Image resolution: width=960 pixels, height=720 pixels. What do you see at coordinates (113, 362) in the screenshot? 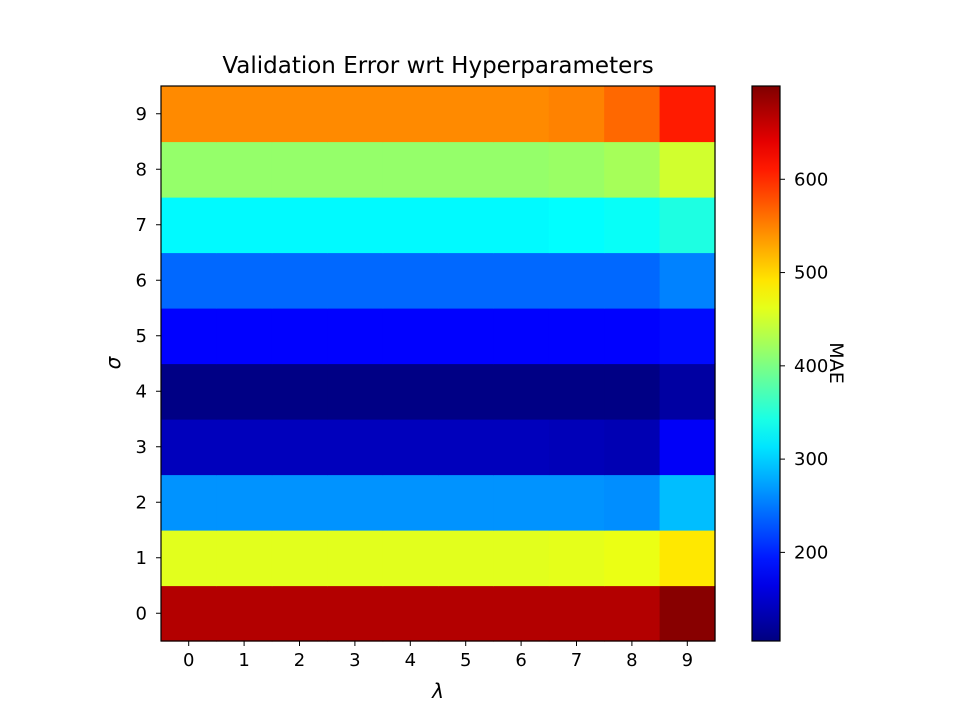
I see `y-axis-label: σ` at bounding box center [113, 362].